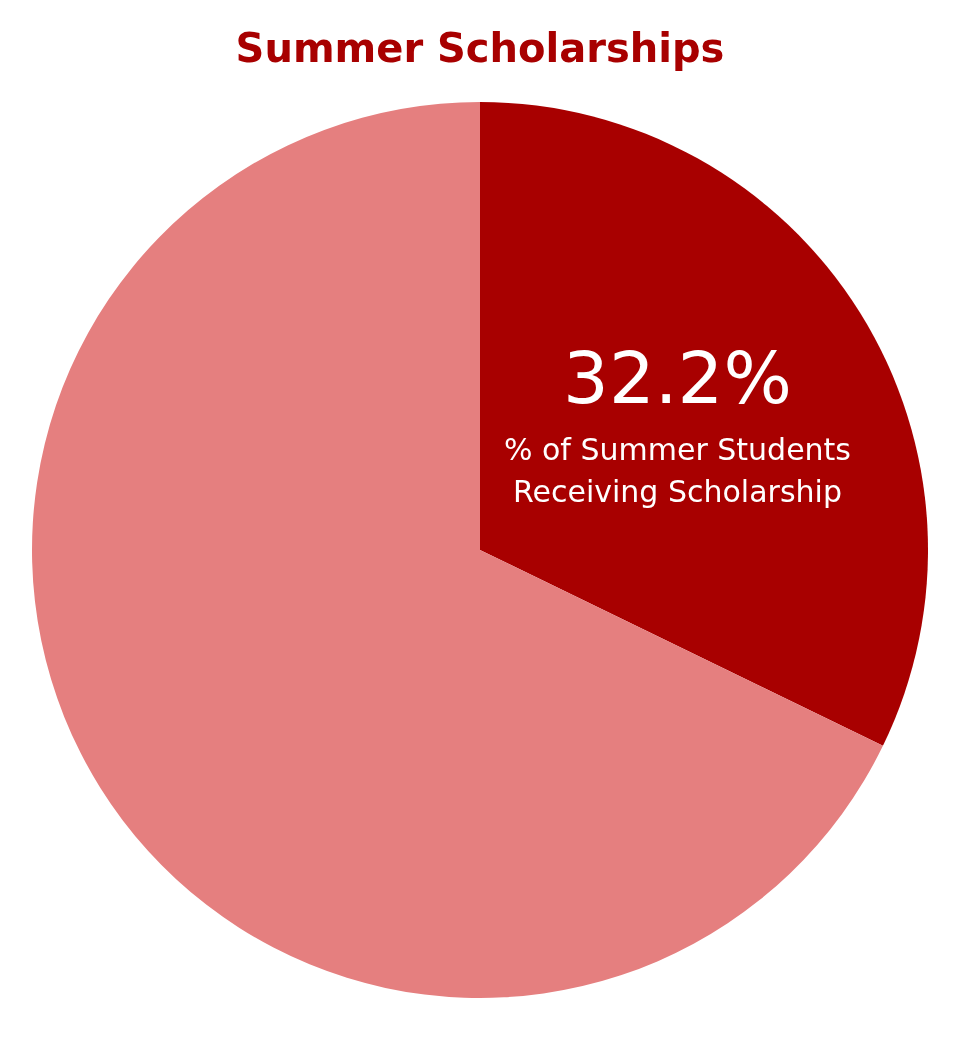 This screenshot has height=1056, width=960. I want to click on data-label: 32.2%, so click(677, 378).